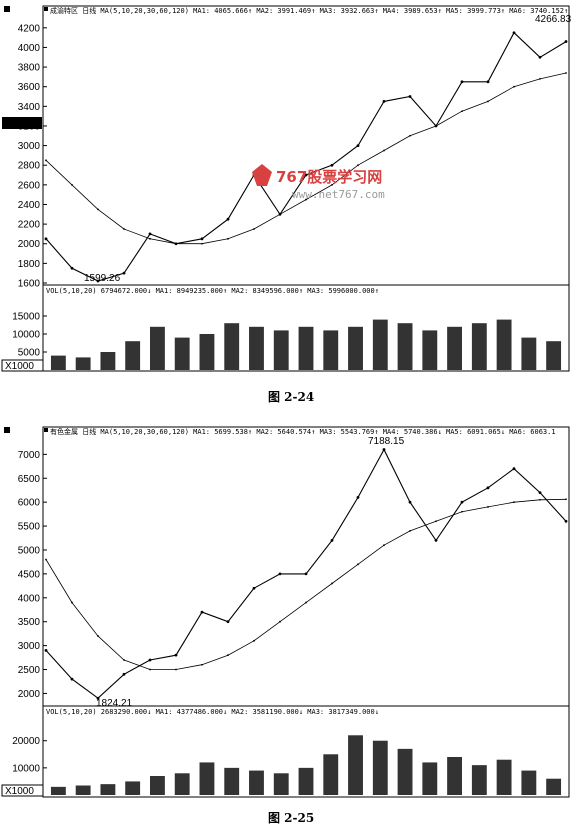  Describe the element at coordinates (45, 573) in the screenshot. I see `price-gridlines` at that location.